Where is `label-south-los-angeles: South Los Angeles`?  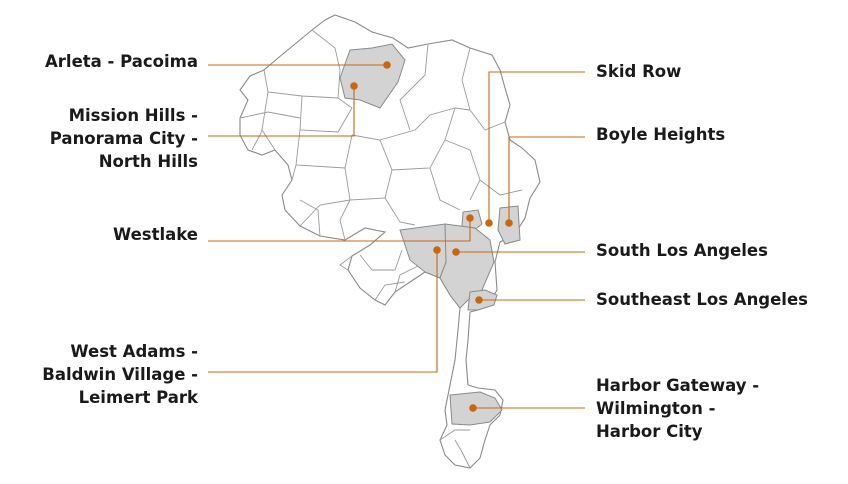
label-south-los-angeles: South Los Angeles is located at coordinates (682, 250).